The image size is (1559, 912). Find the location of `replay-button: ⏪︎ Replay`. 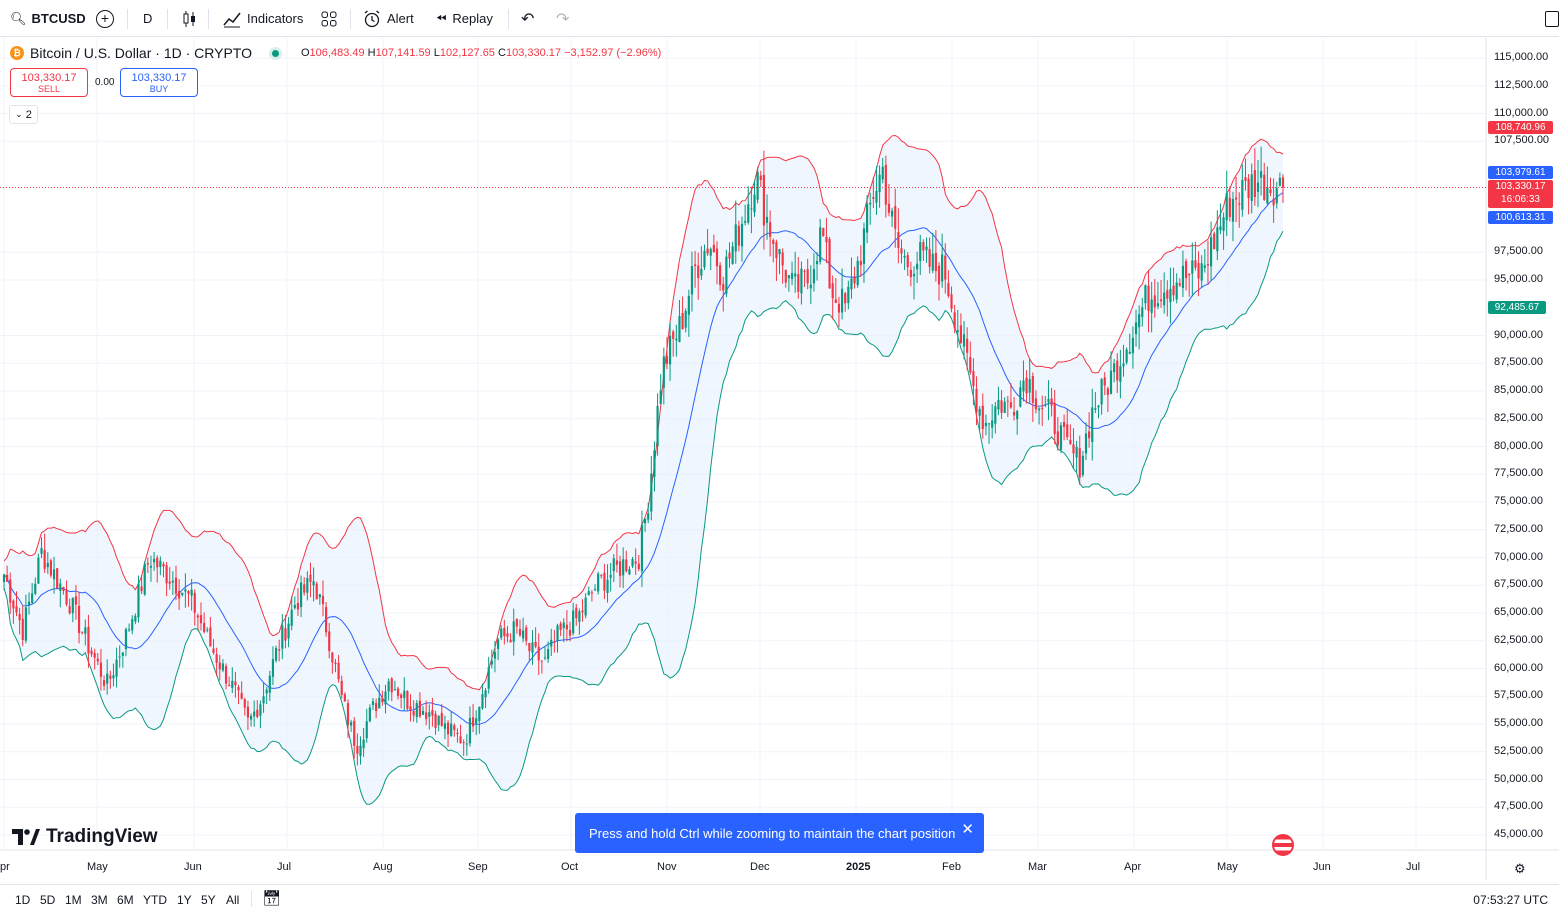

replay-button: ⏪︎ Replay is located at coordinates (464, 18).